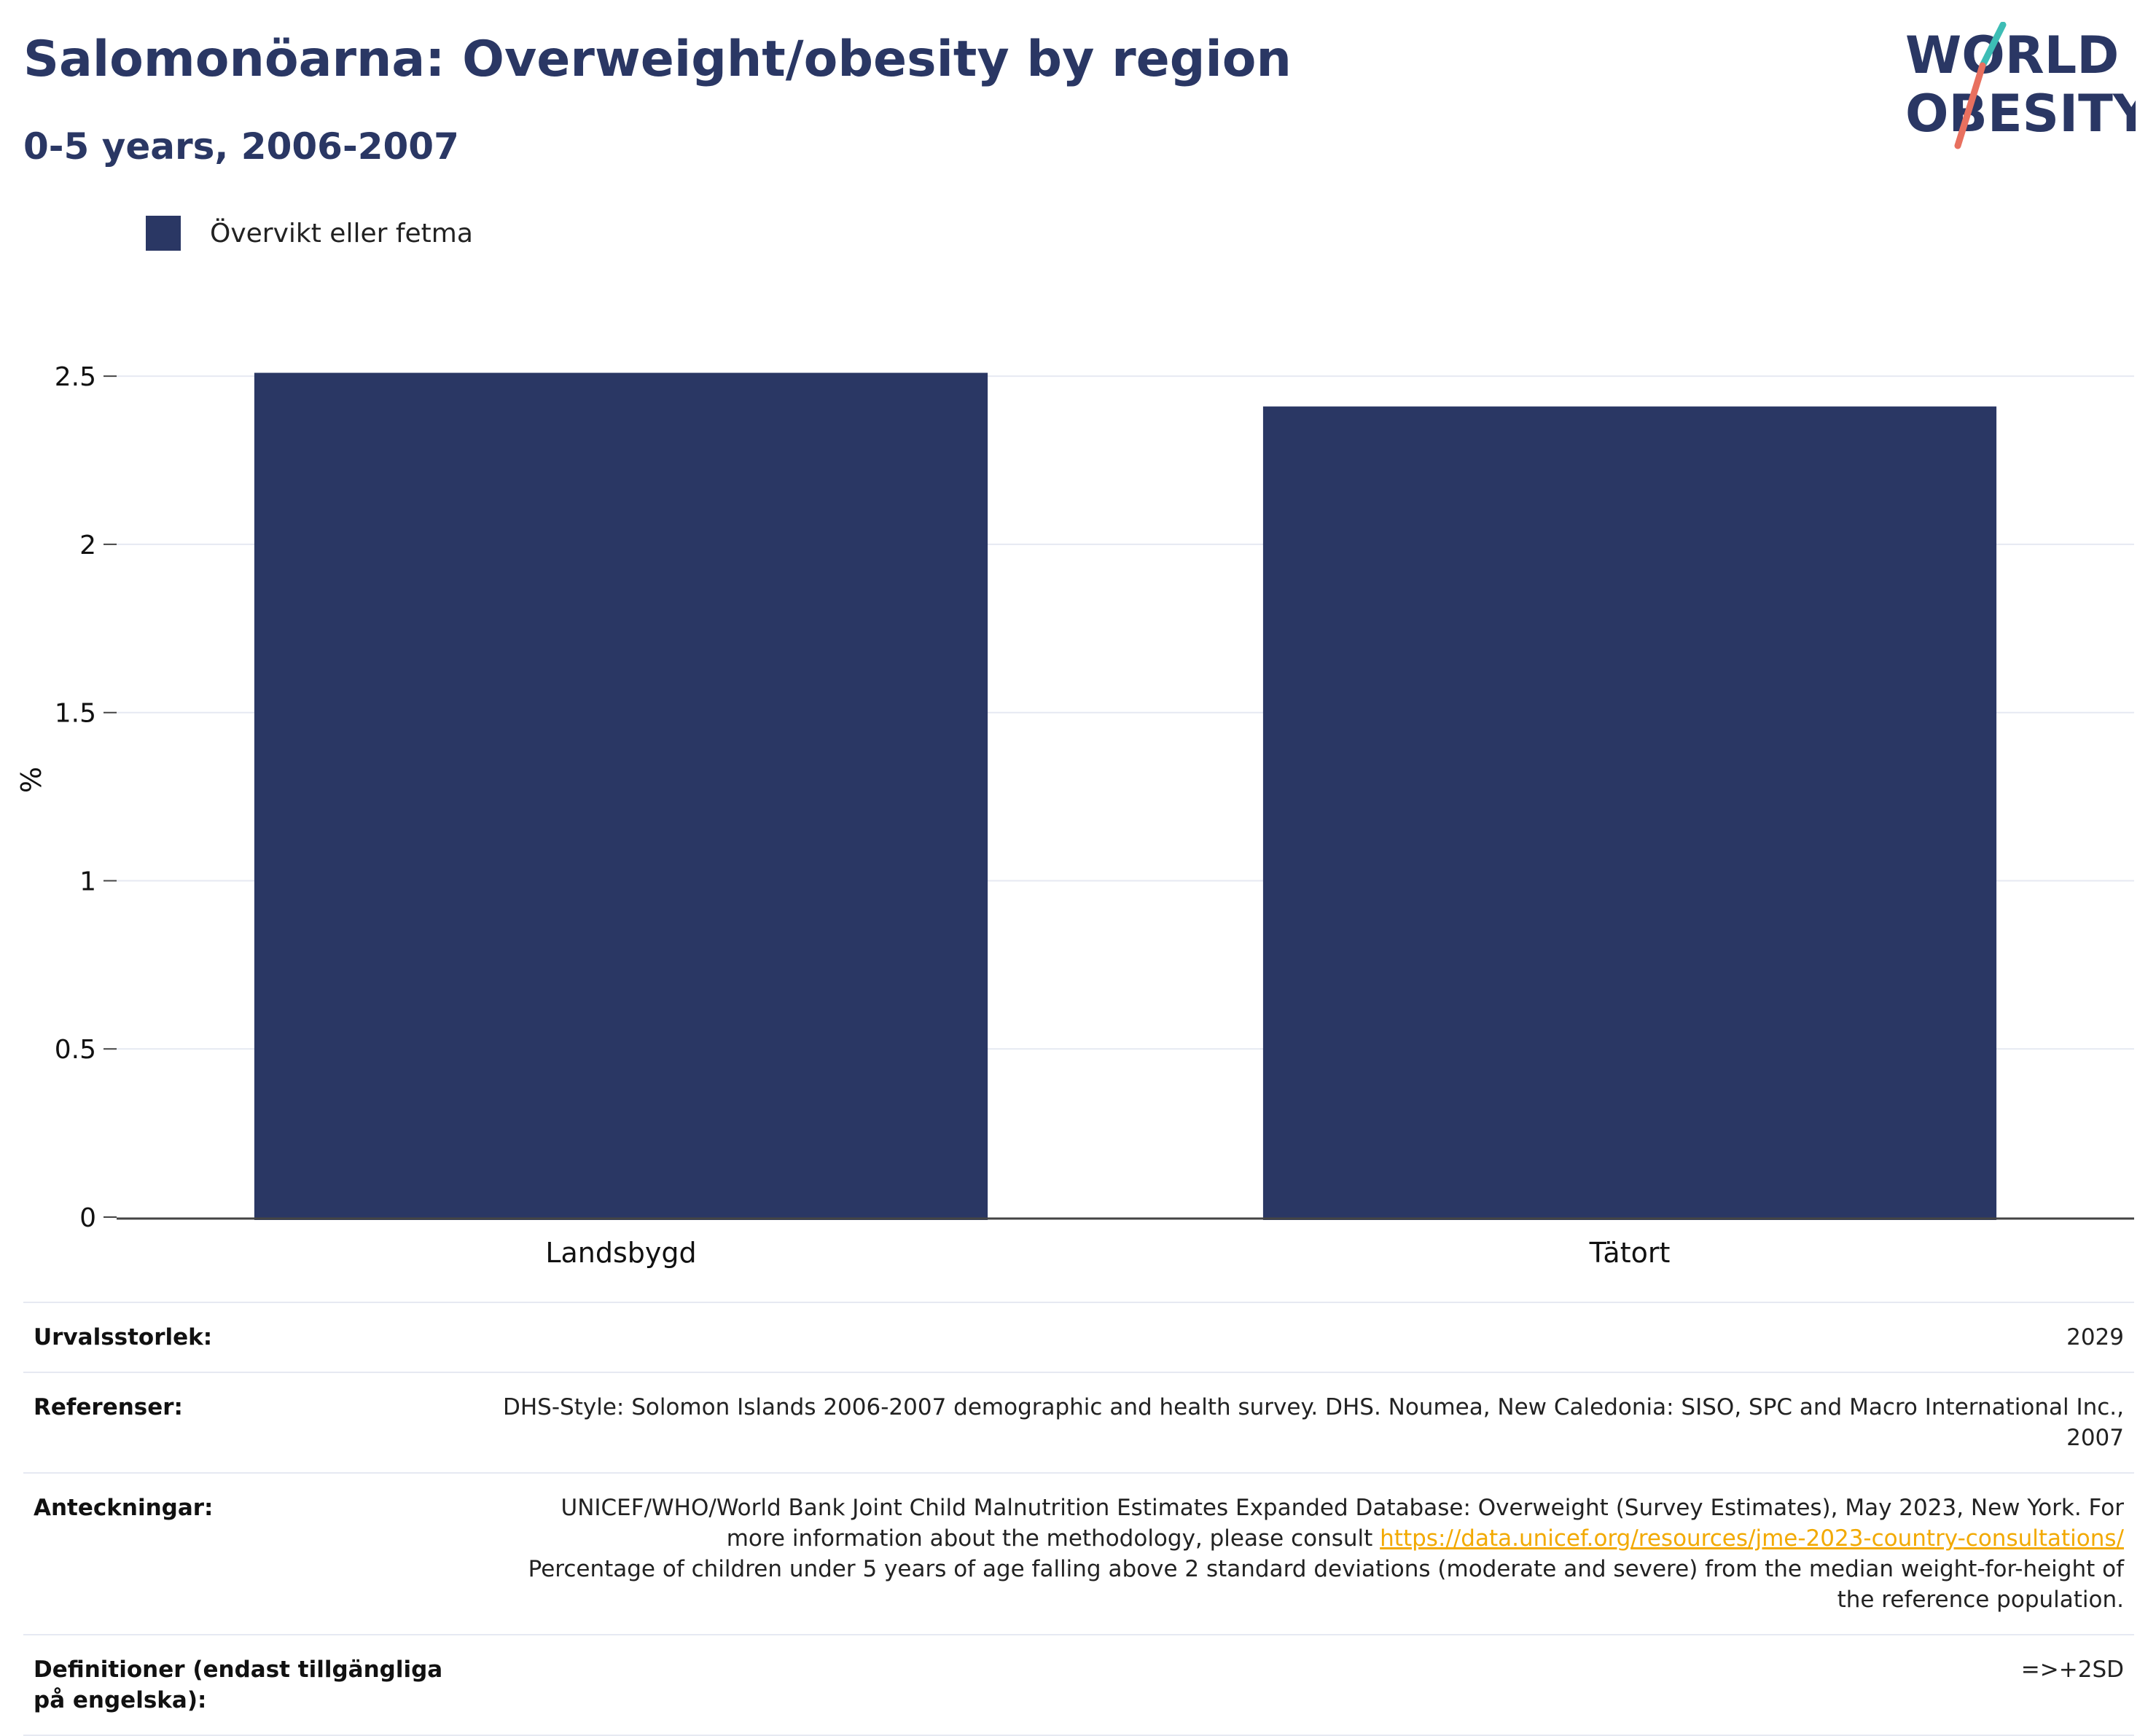  Describe the element at coordinates (1312, 1337) in the screenshot. I see `sample-size-value: 2029` at that location.